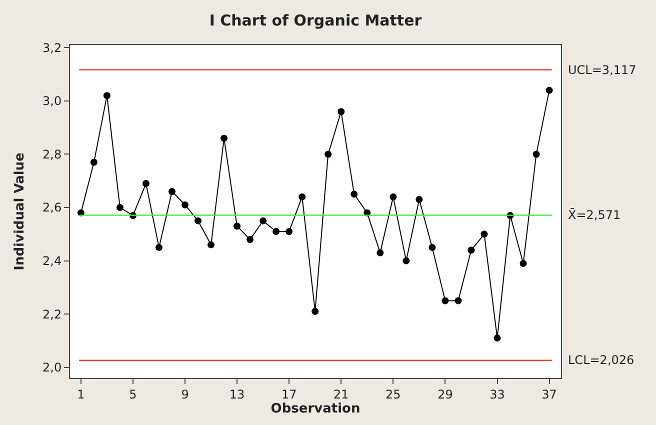  Describe the element at coordinates (52, 154) in the screenshot. I see `y-tick-label: 2,8` at that location.